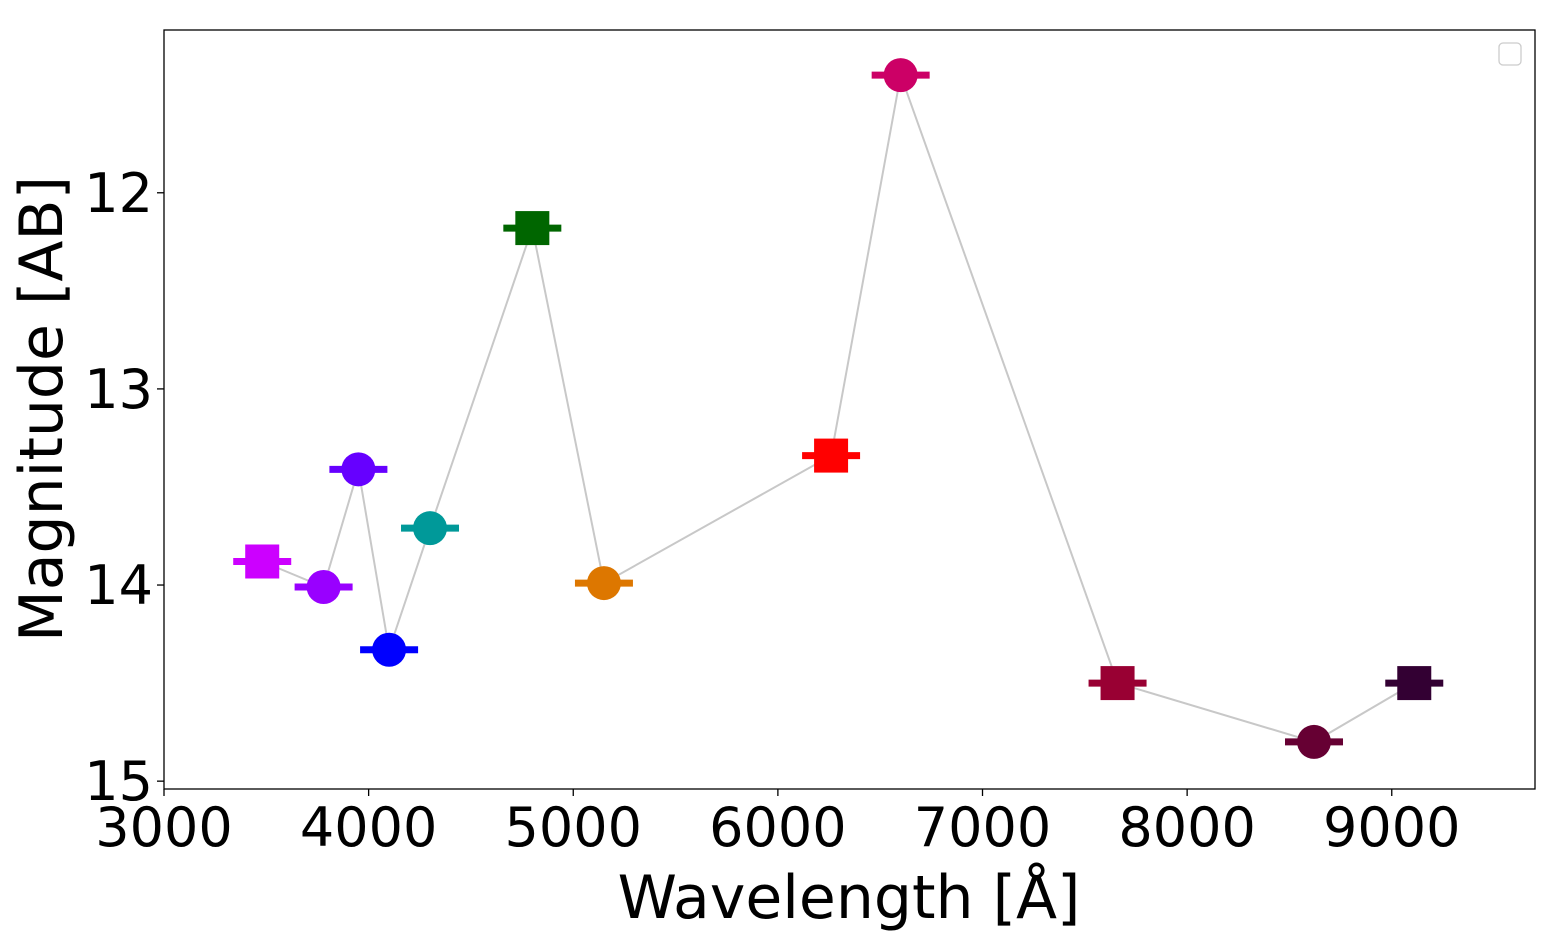  Describe the element at coordinates (118, 193) in the screenshot. I see `y-tick-label: 12` at that location.